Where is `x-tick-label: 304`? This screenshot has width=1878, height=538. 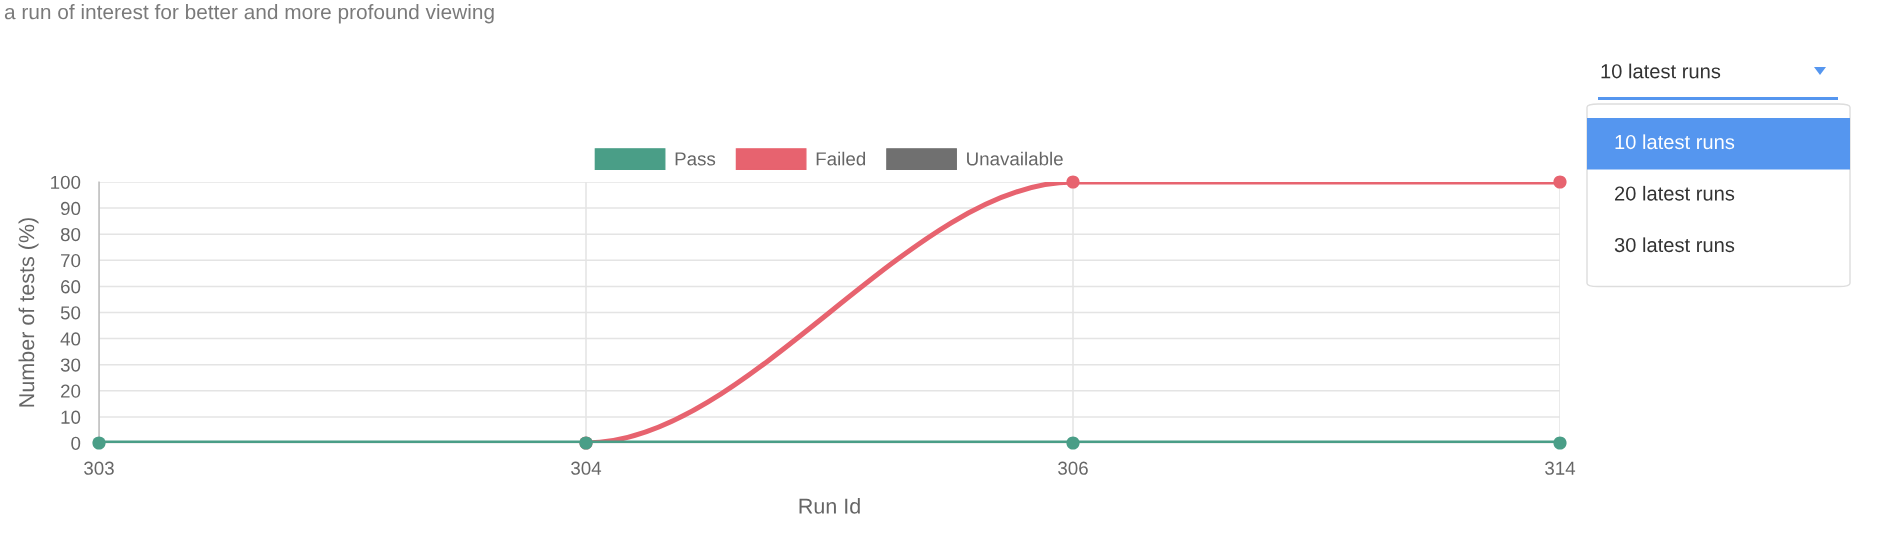
x-tick-label: 304 is located at coordinates (586, 468).